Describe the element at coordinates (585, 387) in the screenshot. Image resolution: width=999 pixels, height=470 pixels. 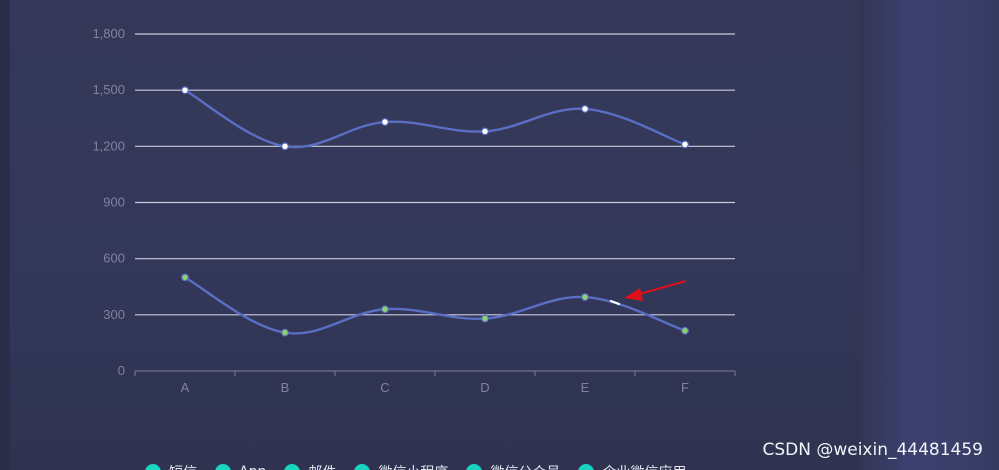
I see `x-tick-label: E` at that location.